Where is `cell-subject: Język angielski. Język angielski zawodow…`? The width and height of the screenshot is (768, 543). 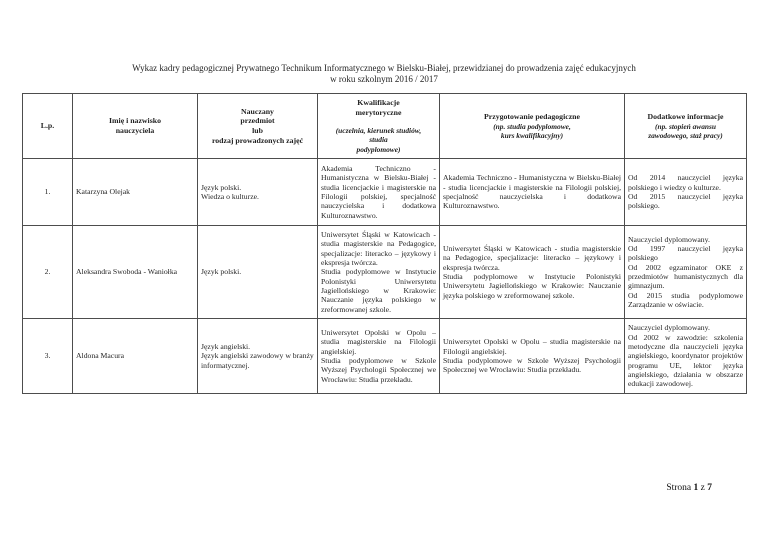 cell-subject: Język angielski. Język angielski zawodow… is located at coordinates (257, 356).